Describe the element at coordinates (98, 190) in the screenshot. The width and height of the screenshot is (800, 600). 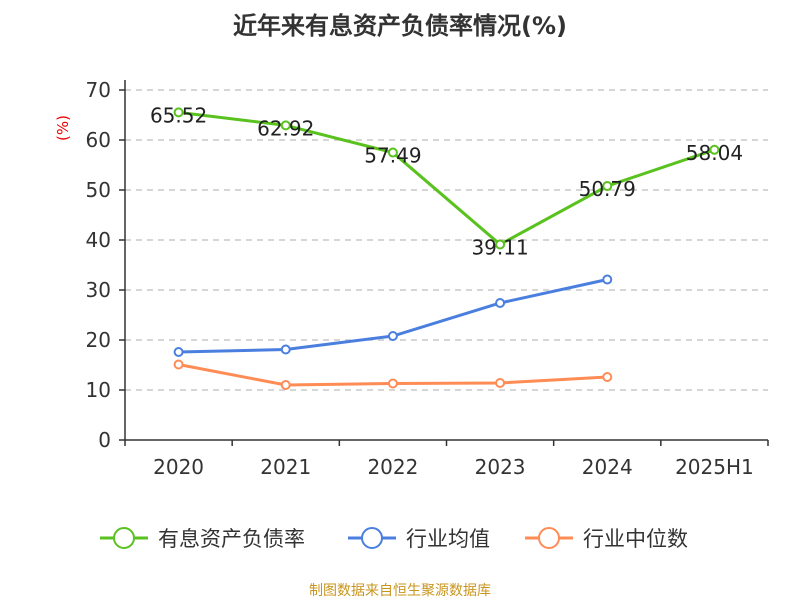
I see `y-tick-label: 50` at that location.